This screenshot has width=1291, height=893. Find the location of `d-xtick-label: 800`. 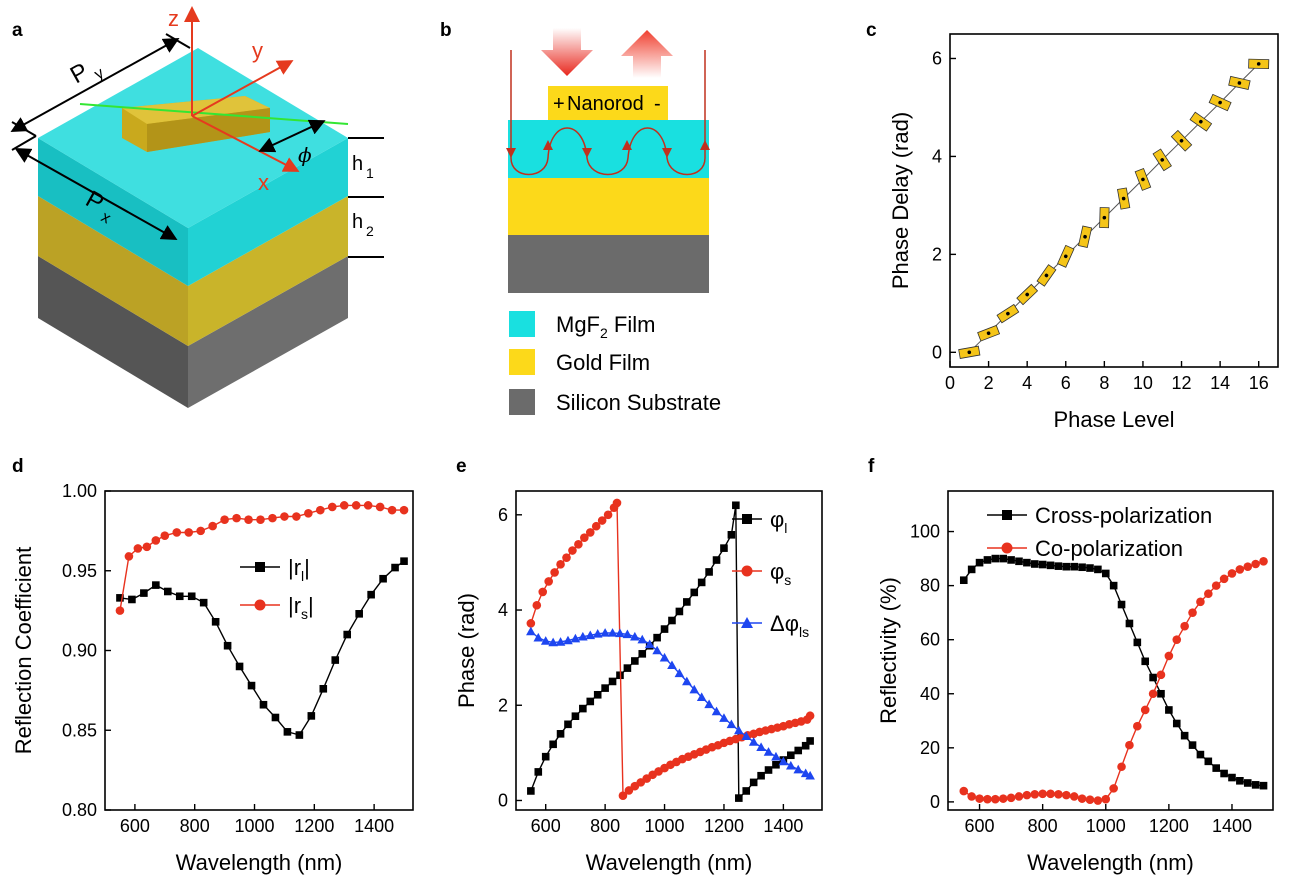

d-xtick-label: 800 is located at coordinates (195, 826).